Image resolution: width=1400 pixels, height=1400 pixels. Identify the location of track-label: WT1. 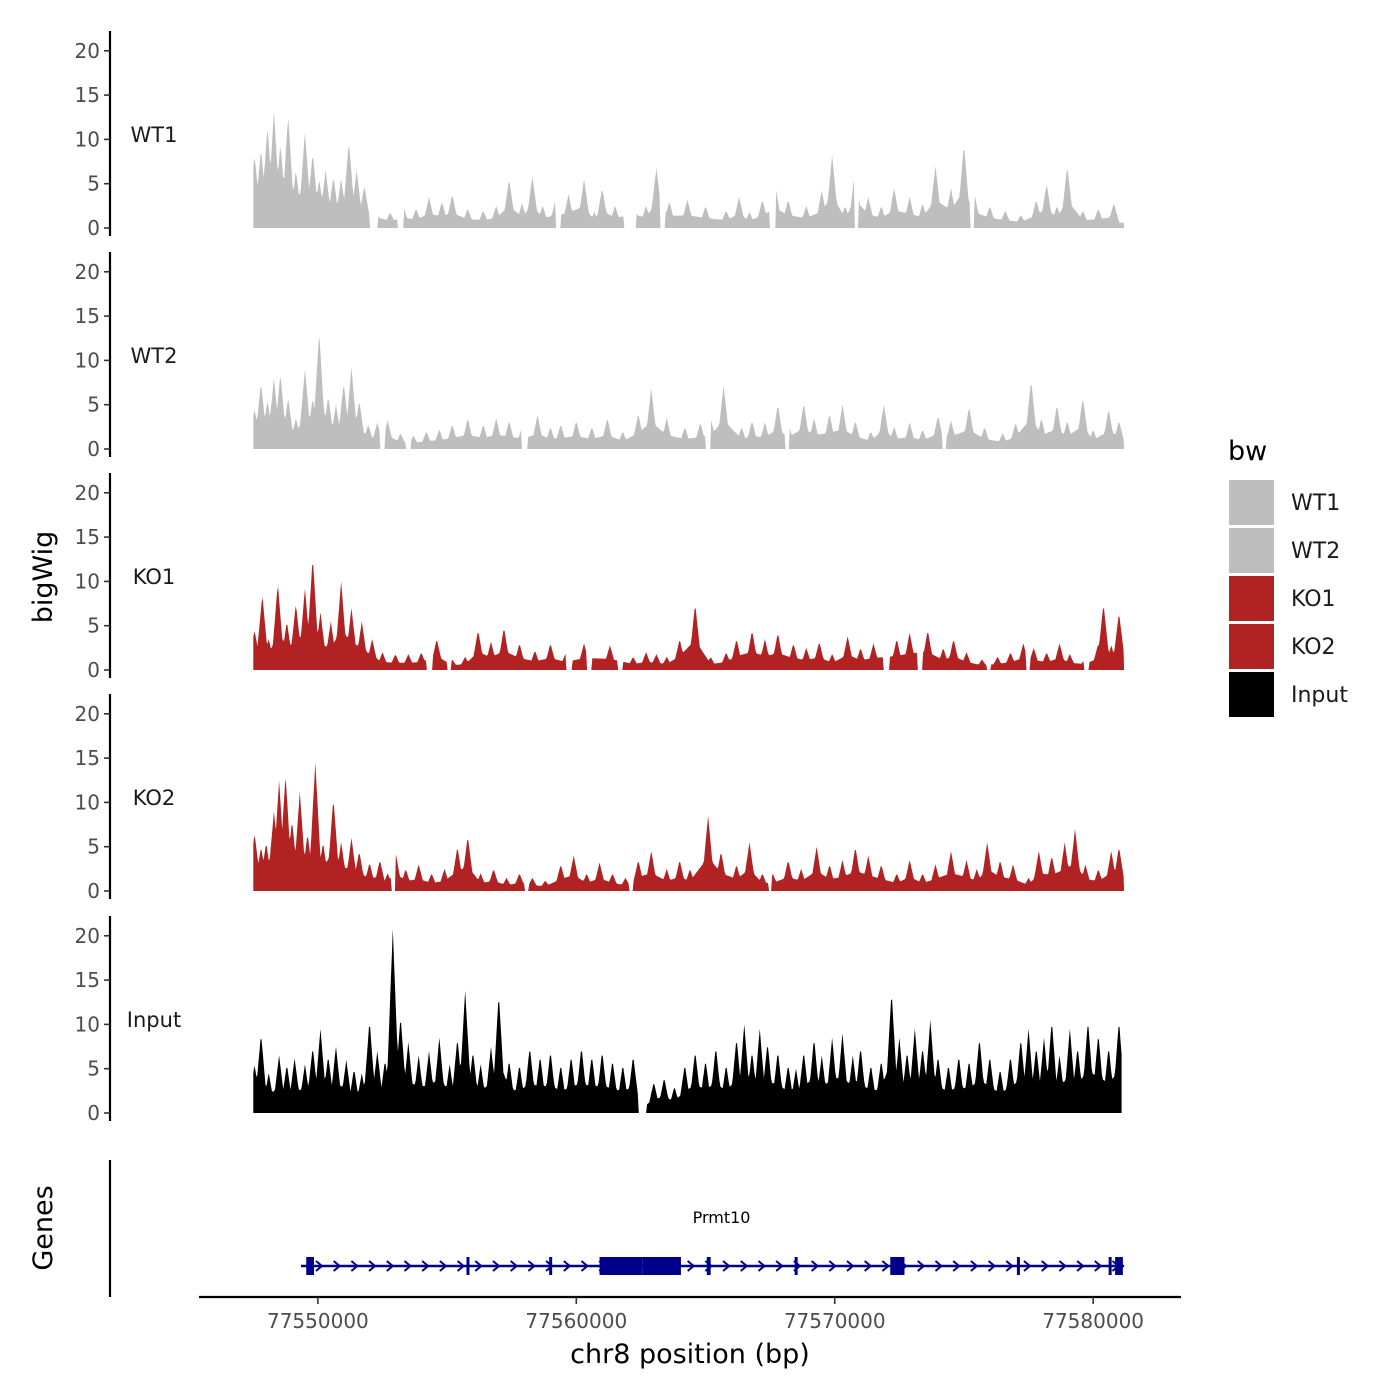
(154, 135).